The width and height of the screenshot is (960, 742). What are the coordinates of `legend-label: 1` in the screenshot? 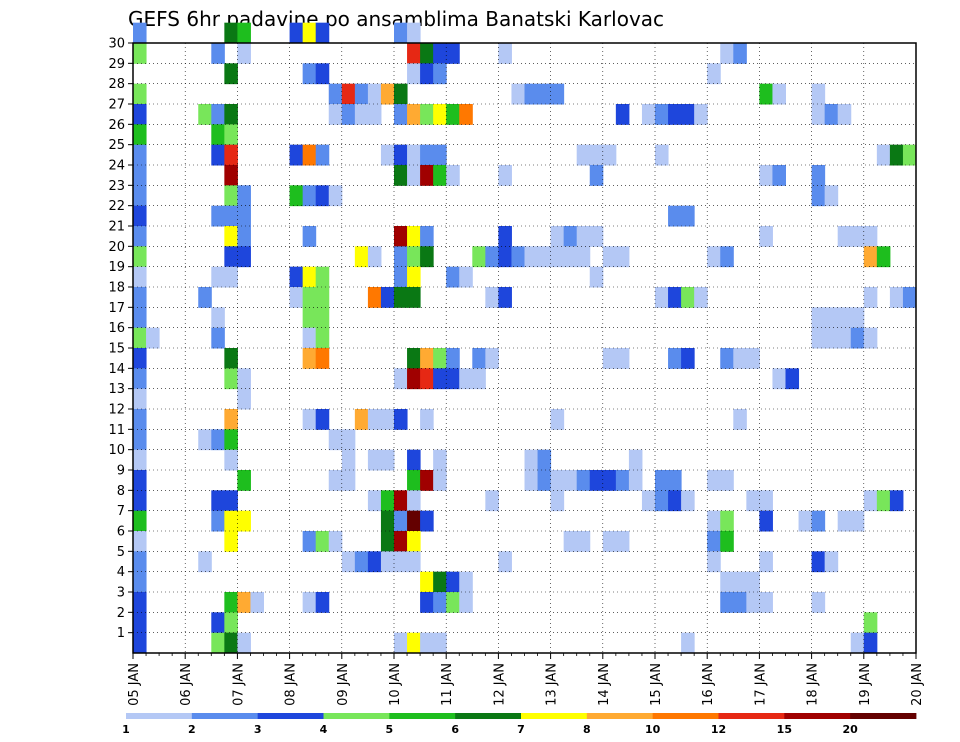 It's located at (126, 729).